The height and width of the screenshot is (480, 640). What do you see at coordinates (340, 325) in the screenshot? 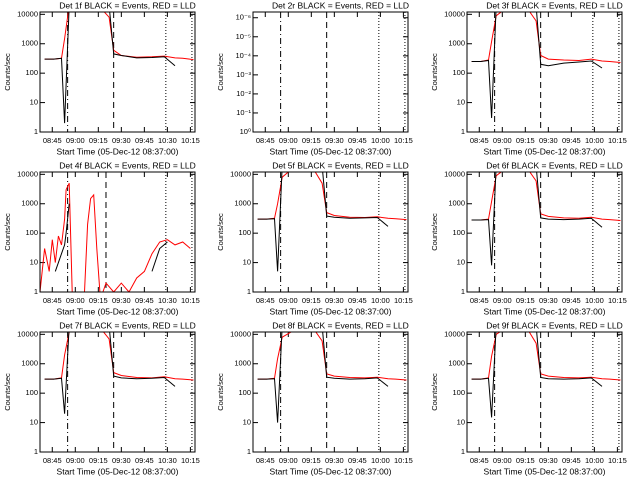
I see `panel-title: Det 8f BLACK = Events, RED = LLD` at bounding box center [340, 325].